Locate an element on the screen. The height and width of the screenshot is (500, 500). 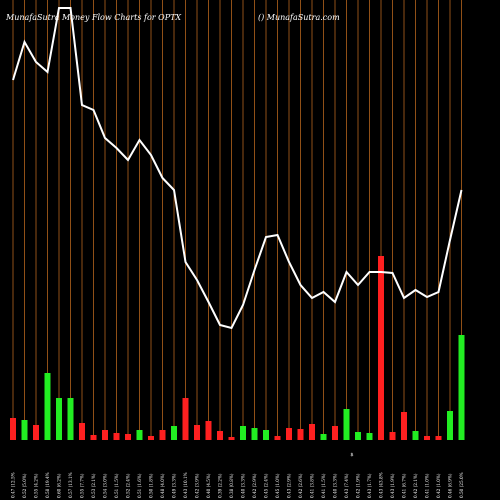
annotation: $ is located at coordinates (351, 455).